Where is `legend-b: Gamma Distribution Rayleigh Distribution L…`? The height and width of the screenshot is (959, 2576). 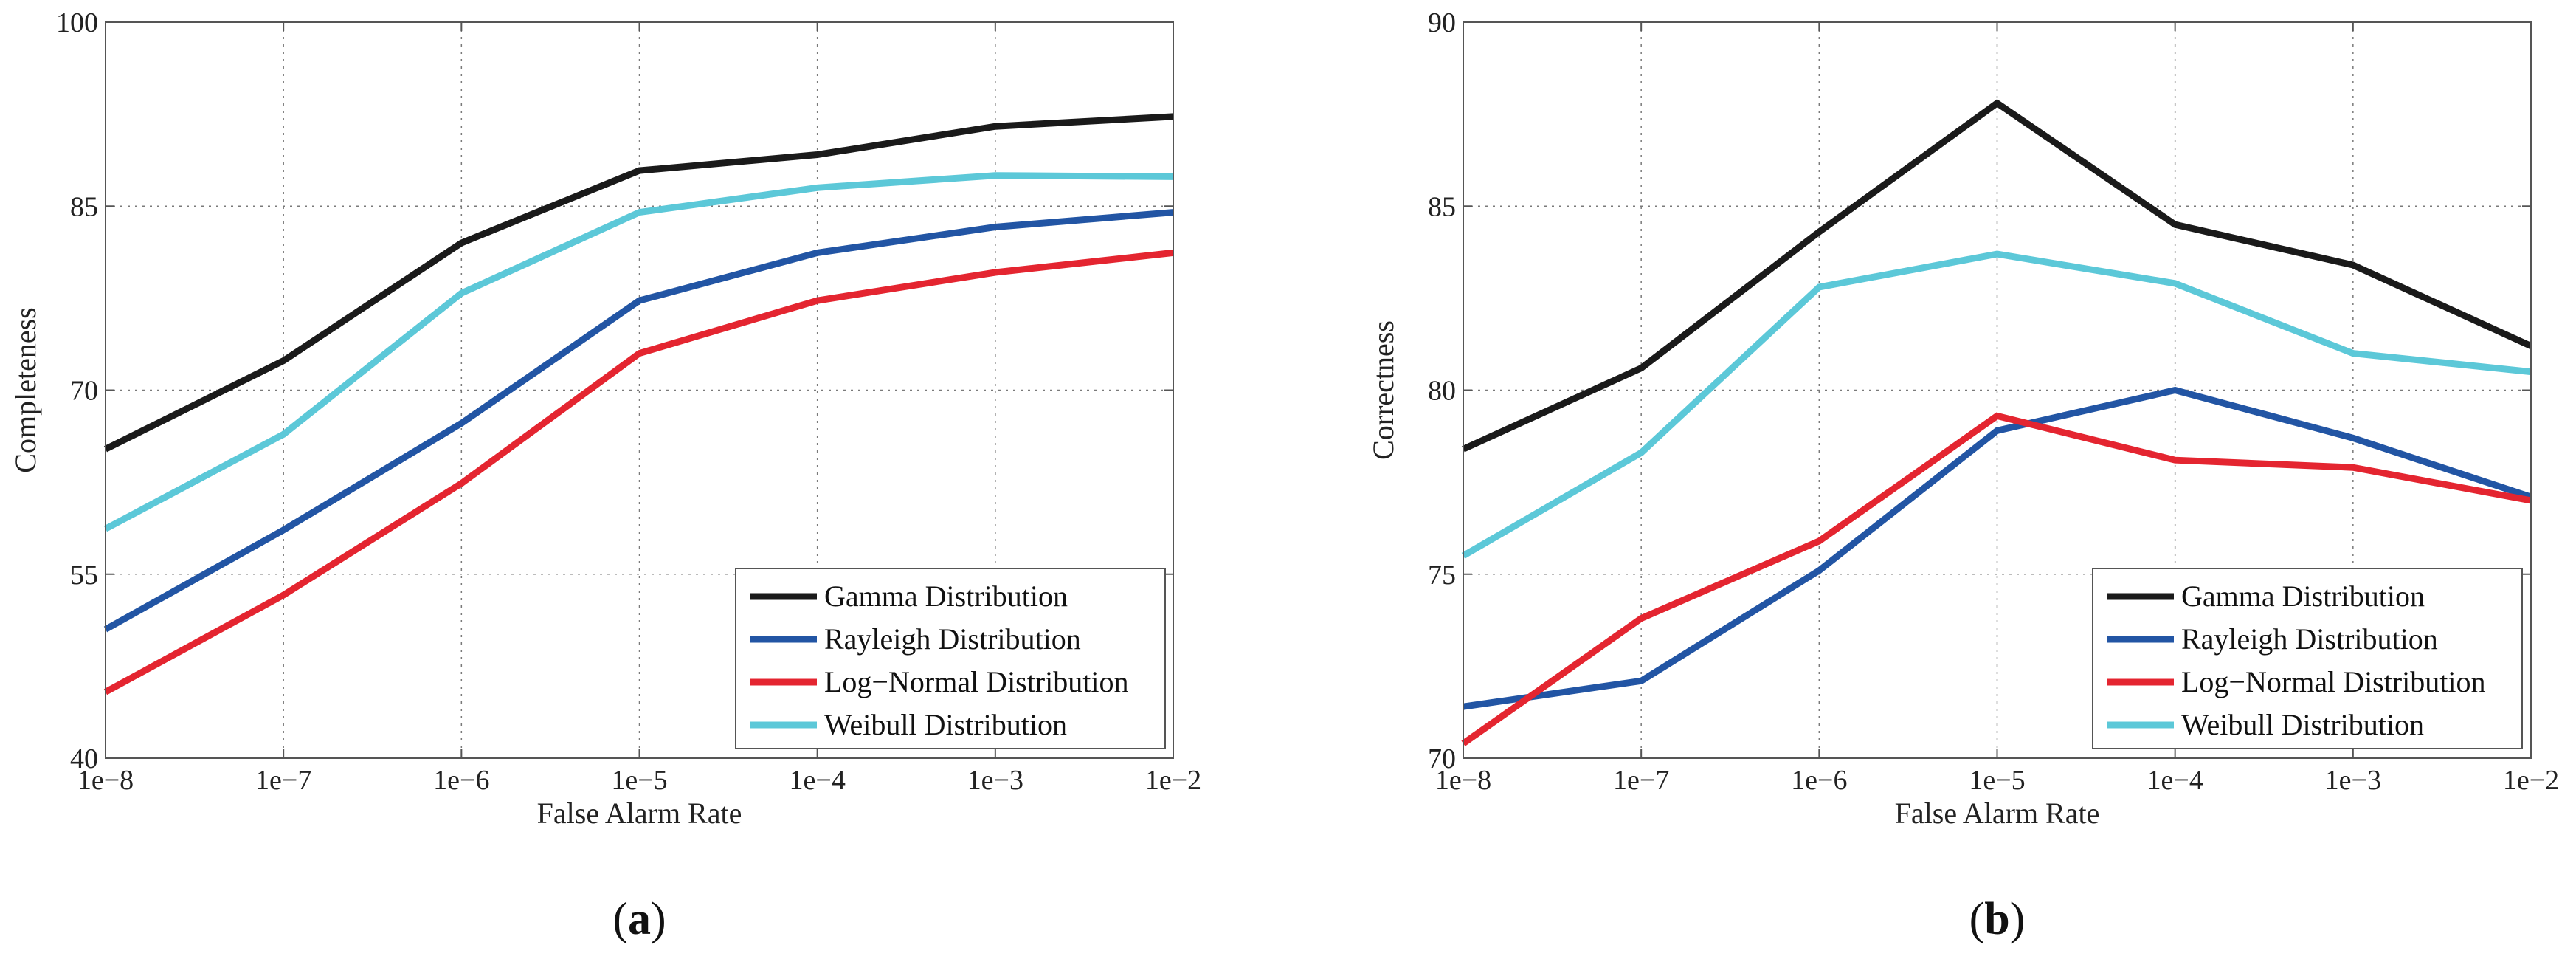
legend-b: Gamma Distribution Rayleigh Distribution L… is located at coordinates (2307, 658).